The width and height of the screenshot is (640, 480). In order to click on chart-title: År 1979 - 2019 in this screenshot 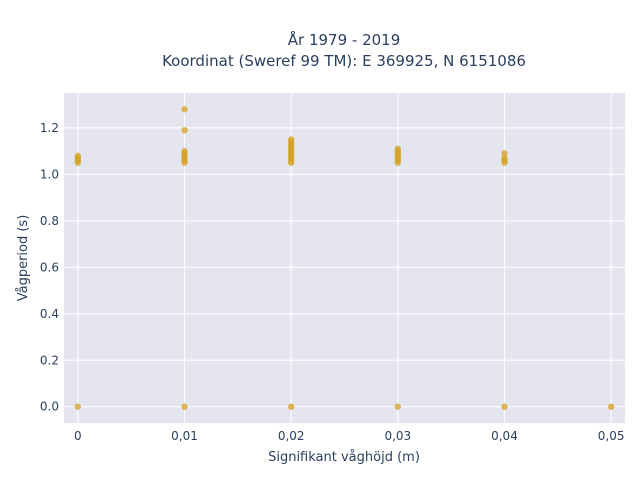, I will do `click(344, 39)`.